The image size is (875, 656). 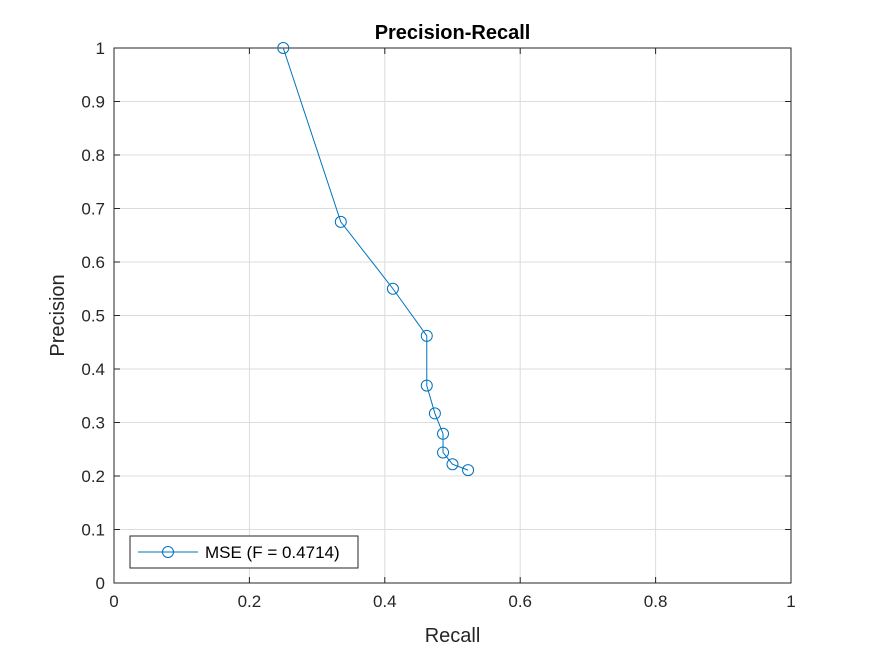 What do you see at coordinates (93, 369) in the screenshot?
I see `y-tick-label: 0.4` at bounding box center [93, 369].